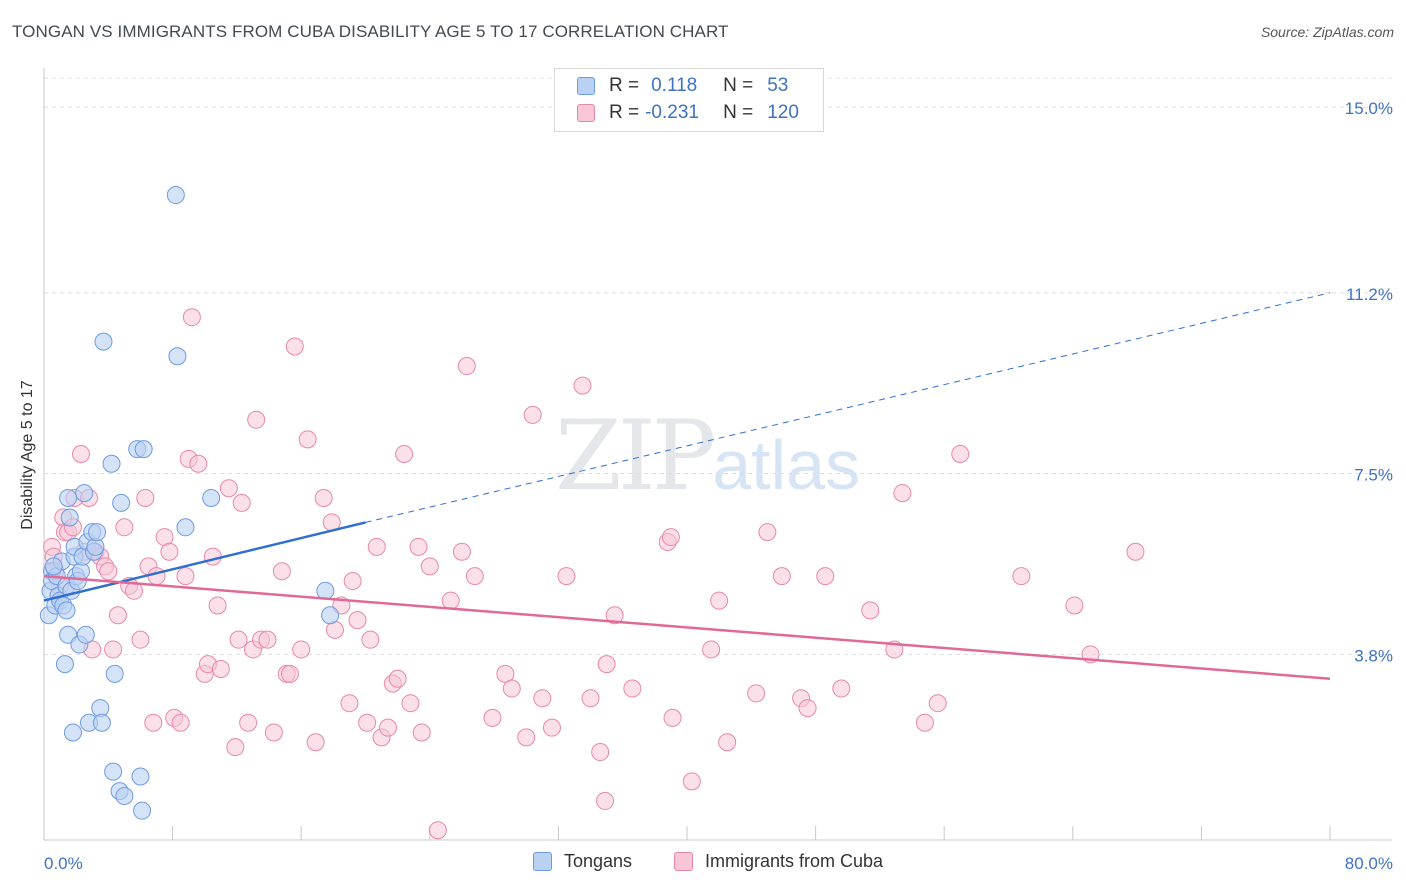 The image size is (1406, 892). Describe the element at coordinates (1327, 32) in the screenshot. I see `source-credit: Source: ZipAtlas.com` at that location.